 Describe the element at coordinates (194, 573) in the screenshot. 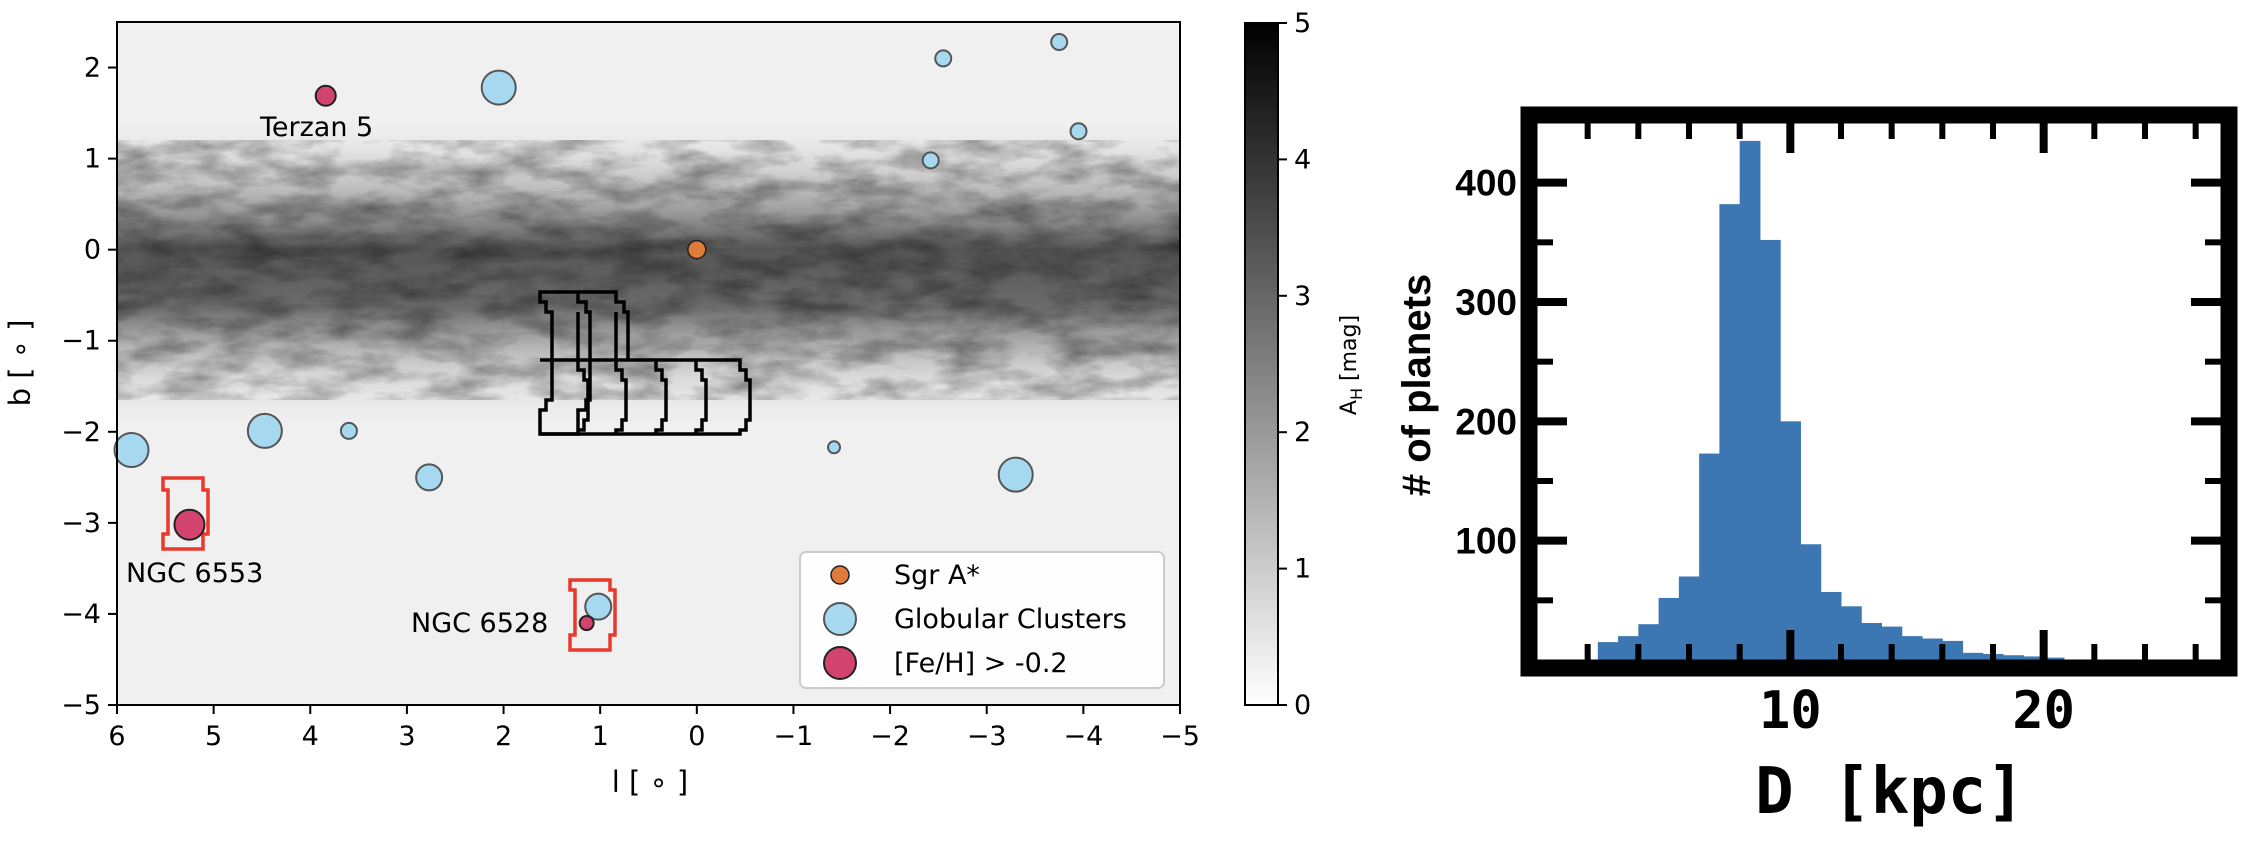

I see `annotation-ngc6553: NGC 6553` at that location.